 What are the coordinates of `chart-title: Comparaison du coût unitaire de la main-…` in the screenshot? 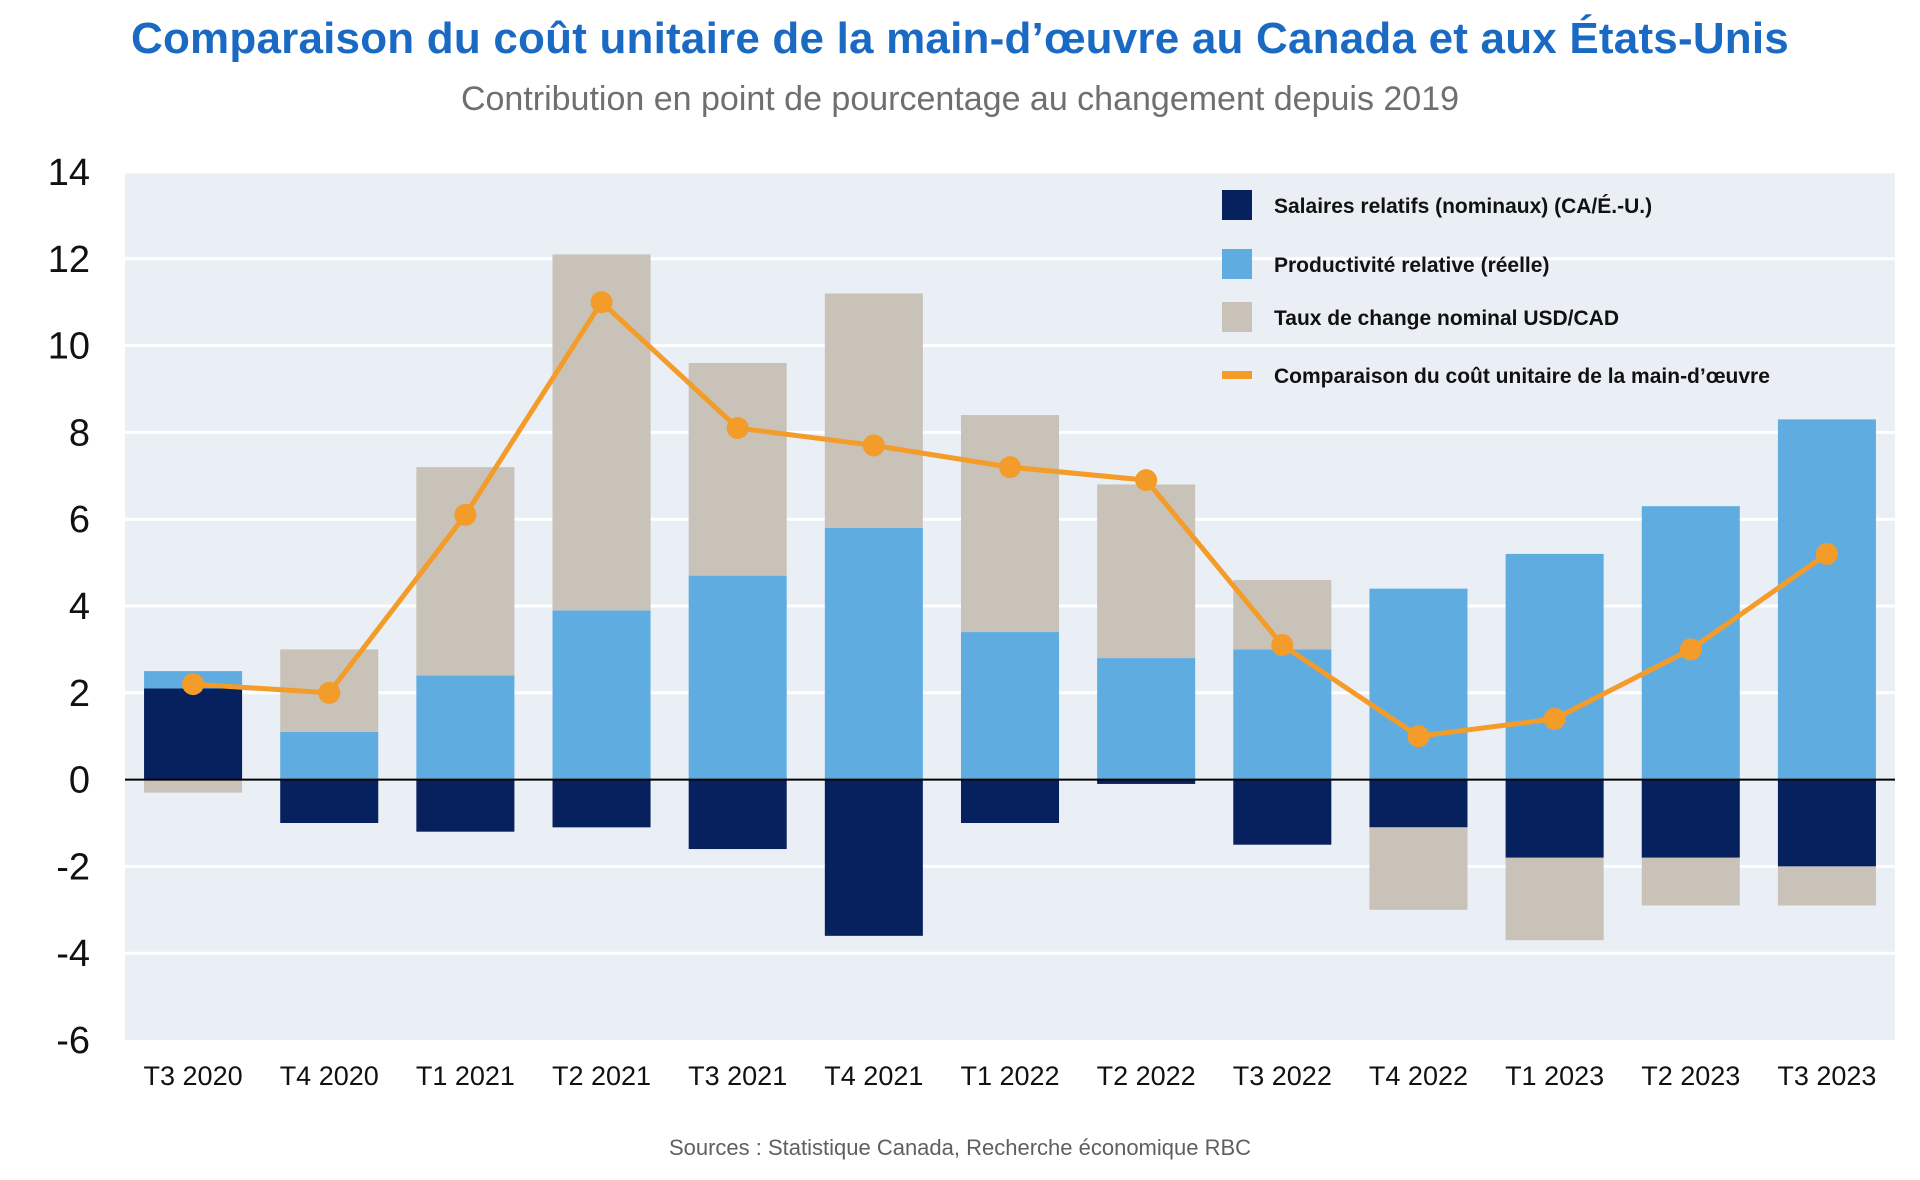 It's located at (960, 38).